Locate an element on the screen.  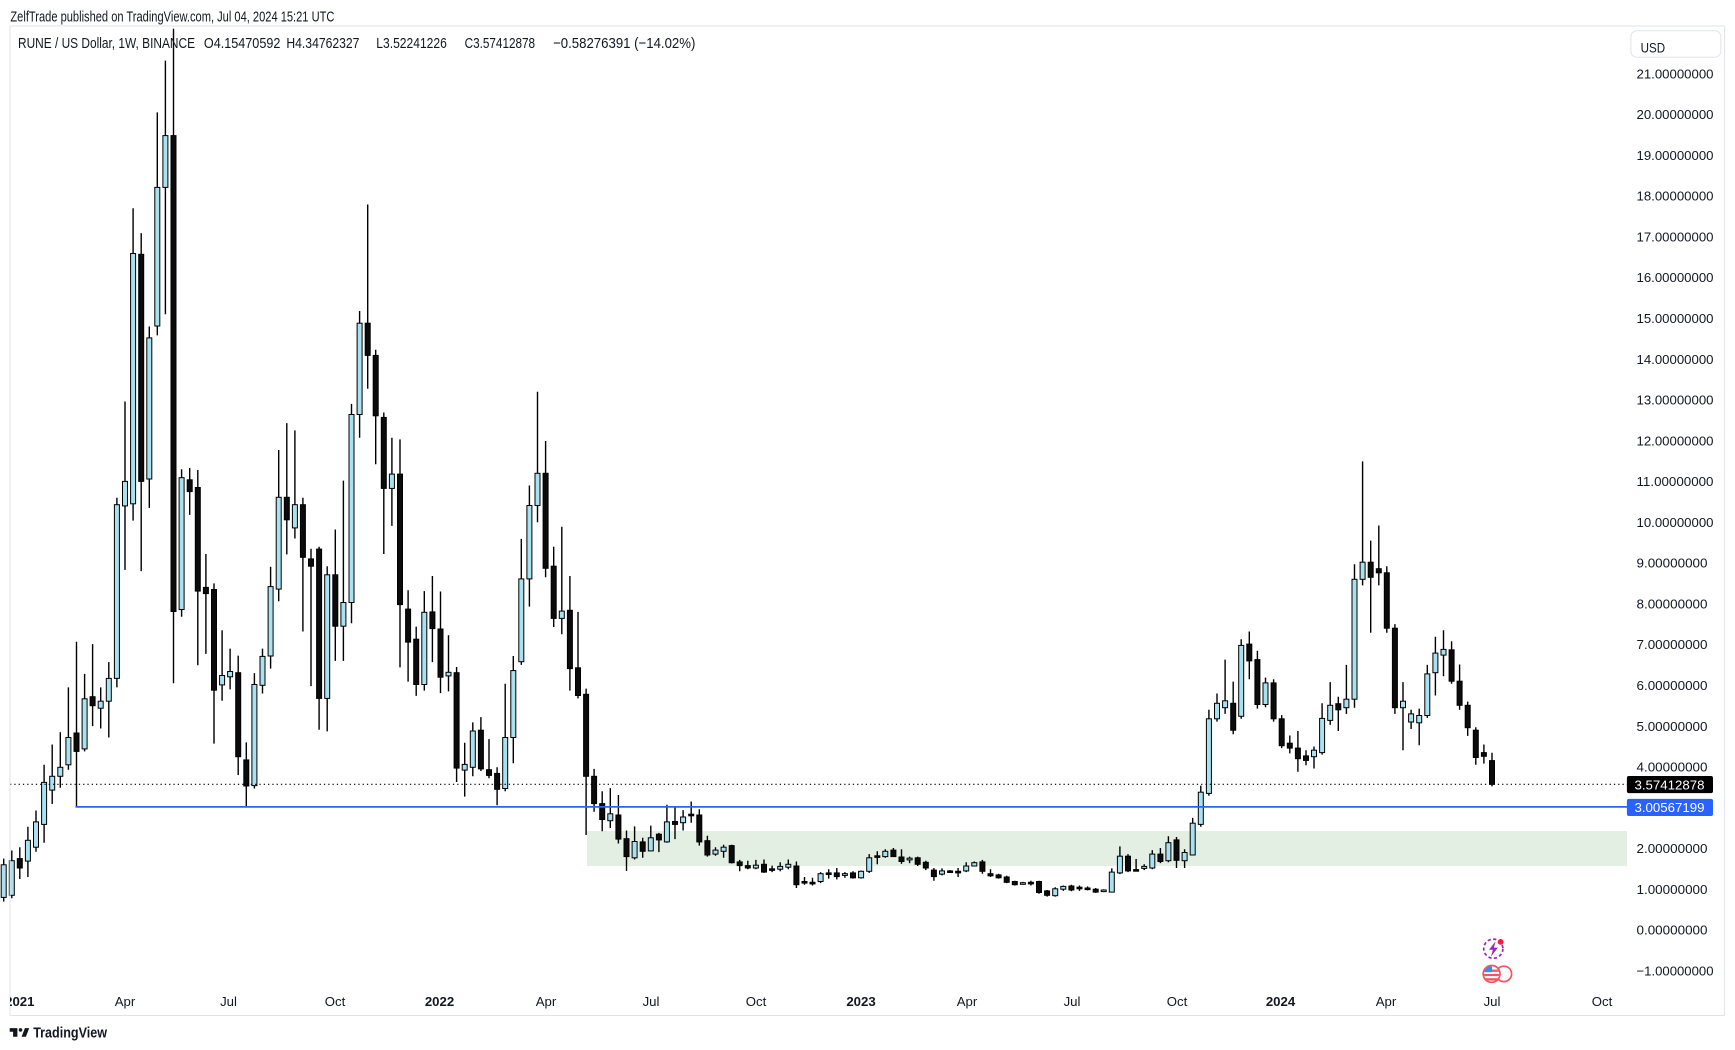
svg-text: 2024 is located at coordinates (1281, 1001).